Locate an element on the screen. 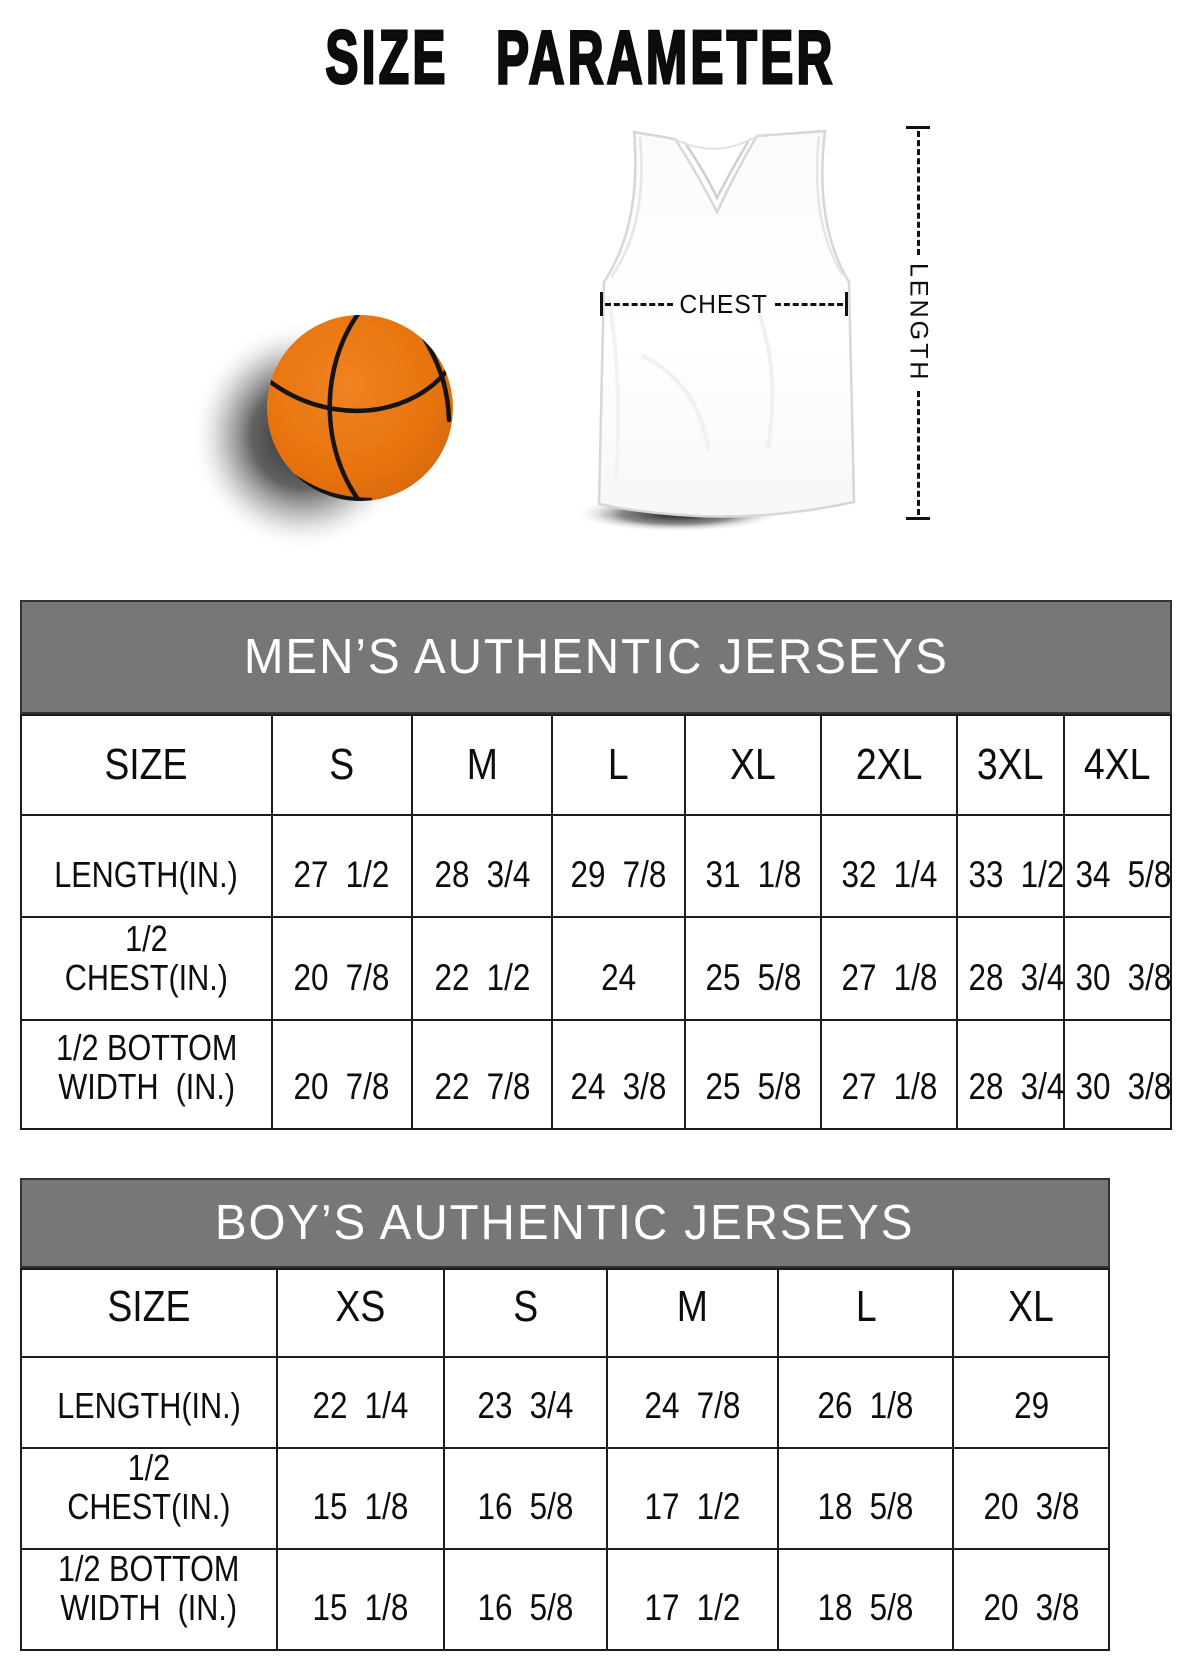 The height and width of the screenshot is (1675, 1200). value-cell: 31 1/8 is located at coordinates (753, 866).